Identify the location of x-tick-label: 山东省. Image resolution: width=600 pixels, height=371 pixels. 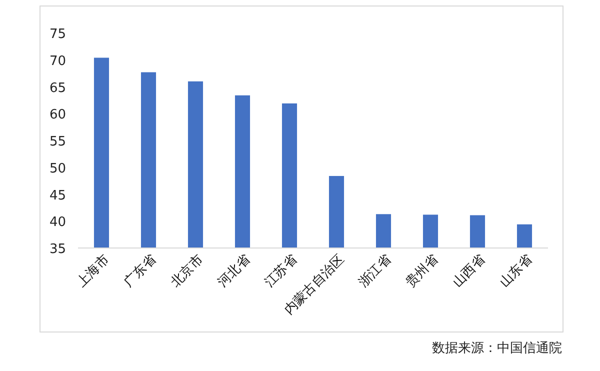
(516, 271).